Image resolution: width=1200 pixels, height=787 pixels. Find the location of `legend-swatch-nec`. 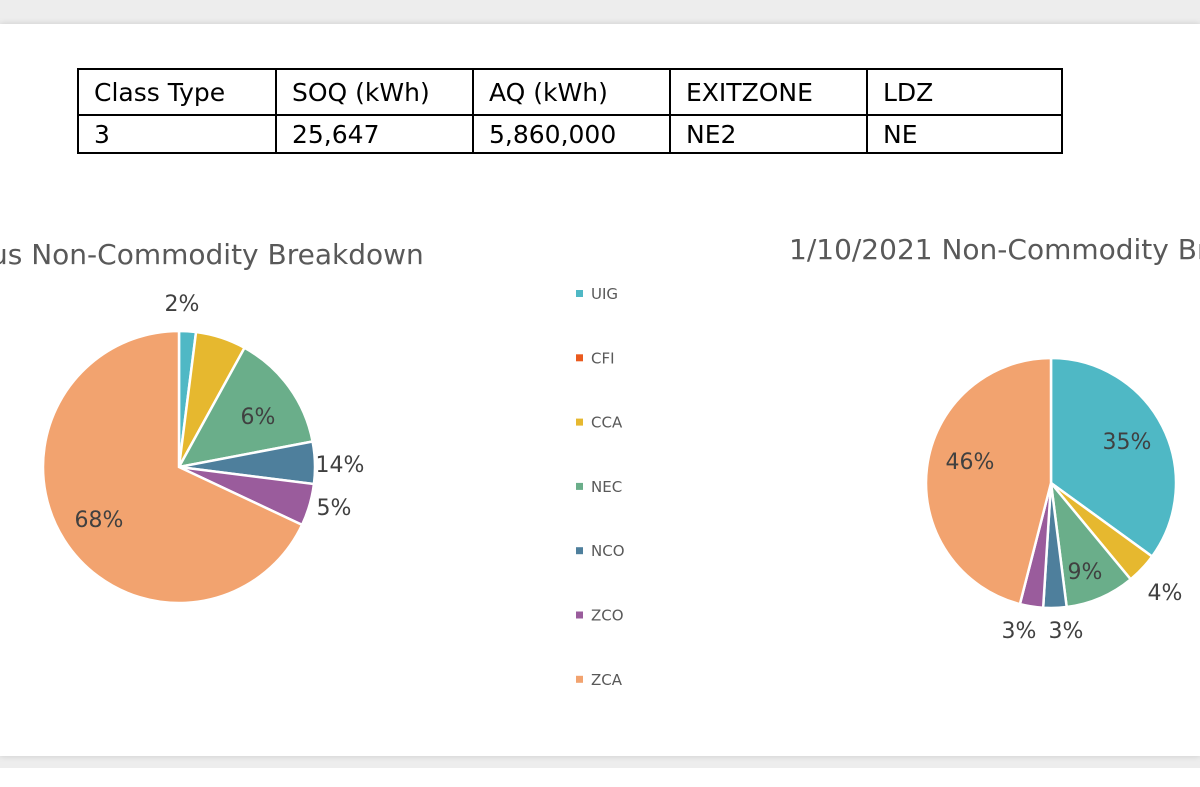

legend-swatch-nec is located at coordinates (579, 486).